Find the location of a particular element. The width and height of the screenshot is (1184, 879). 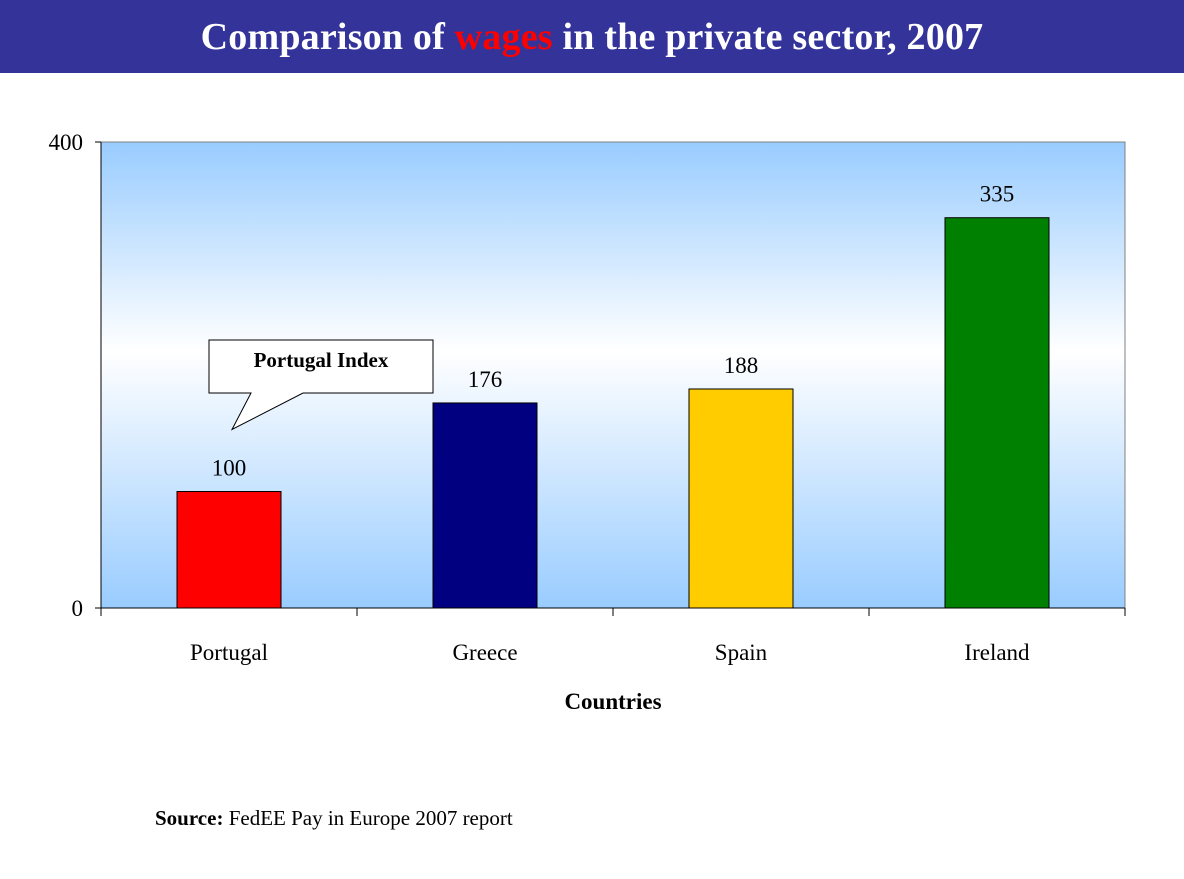

data-label: 176 is located at coordinates (485, 379).